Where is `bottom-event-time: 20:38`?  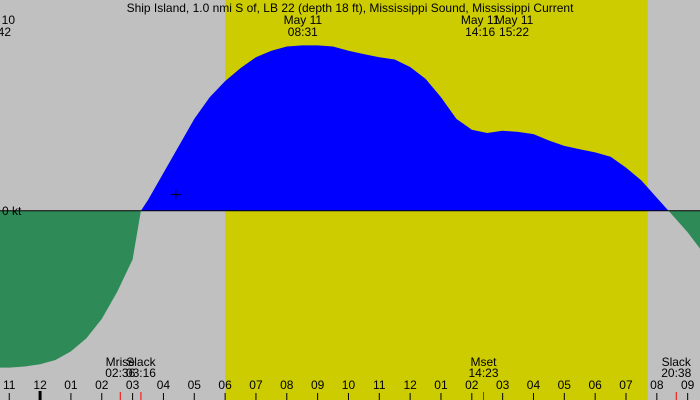
bottom-event-time: 20:38 is located at coordinates (676, 373).